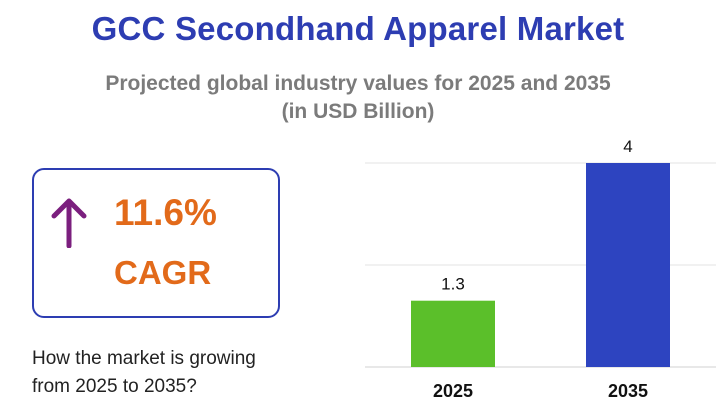  I want to click on x-tick-2035: 2035, so click(628, 391).